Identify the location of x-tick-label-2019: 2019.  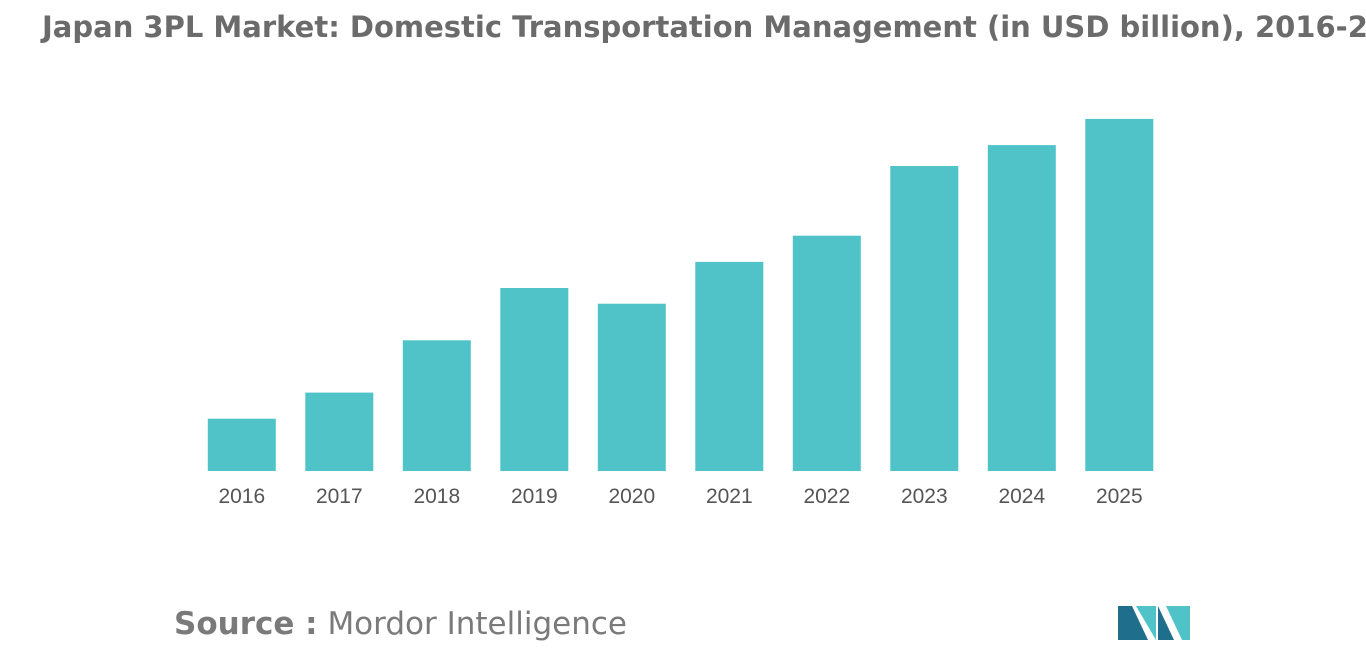
(534, 496).